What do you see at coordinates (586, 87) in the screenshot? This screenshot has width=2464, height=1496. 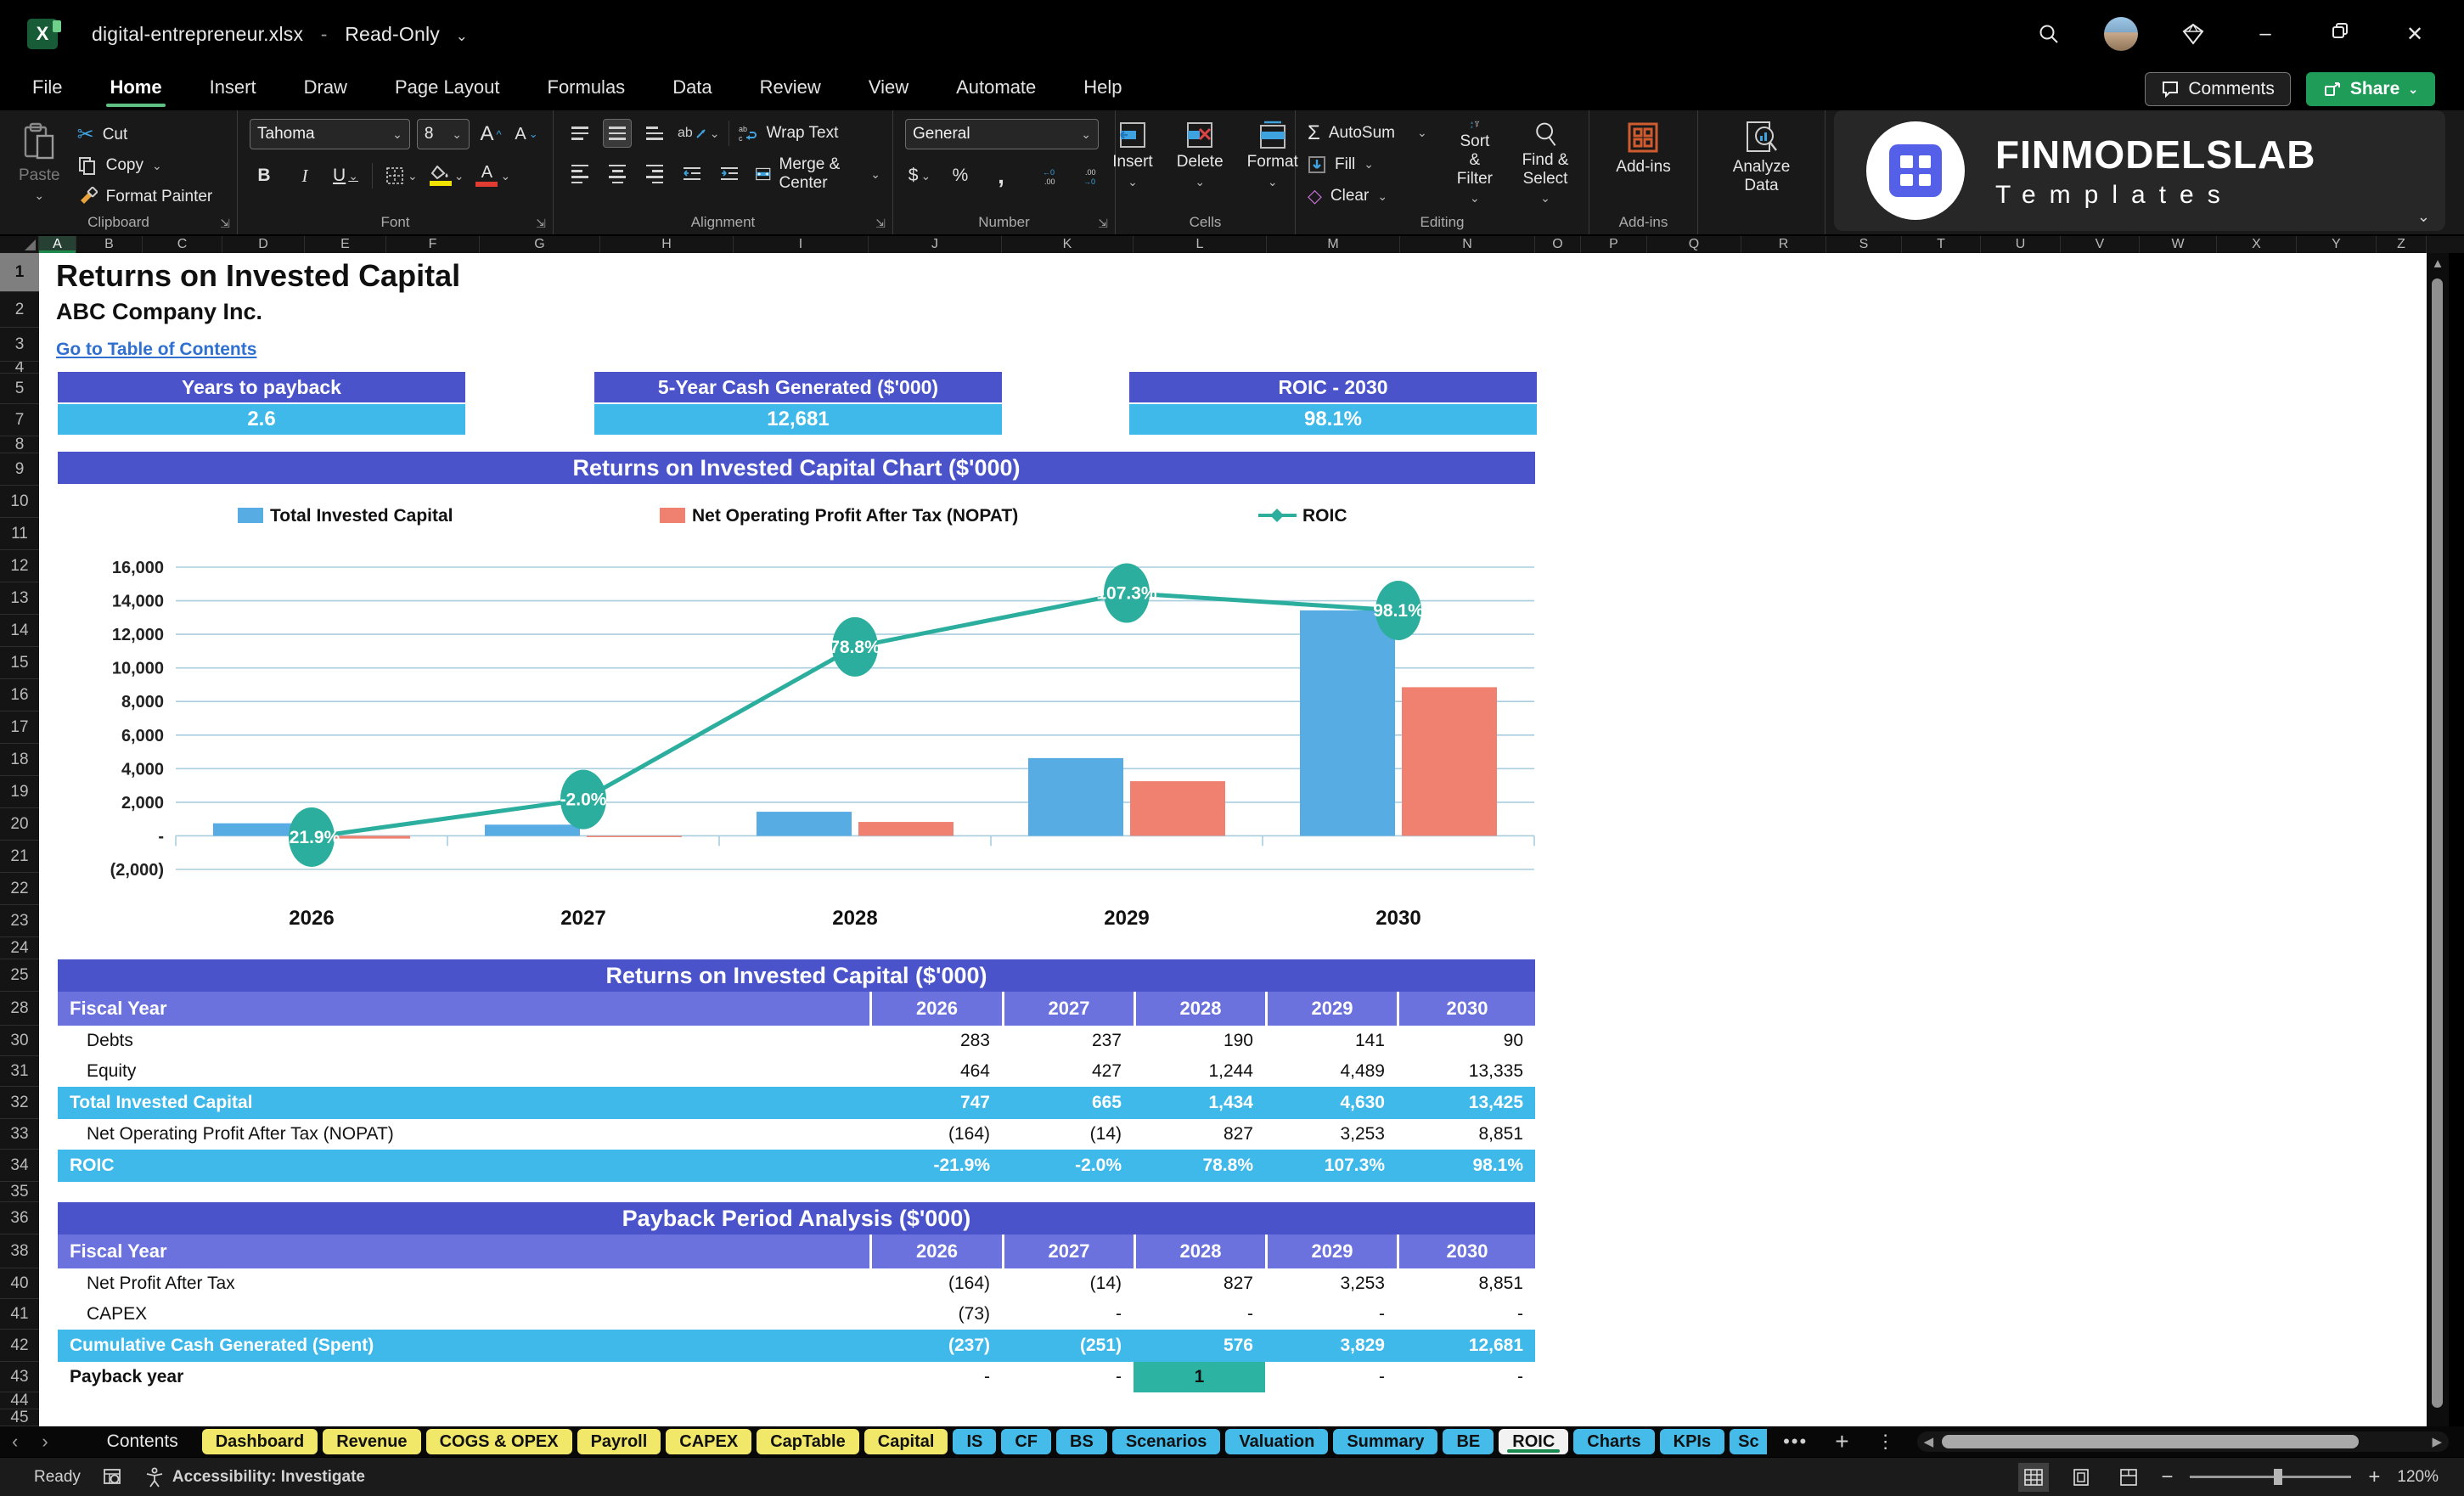 I see `menu-tab-formulas: Formulas` at bounding box center [586, 87].